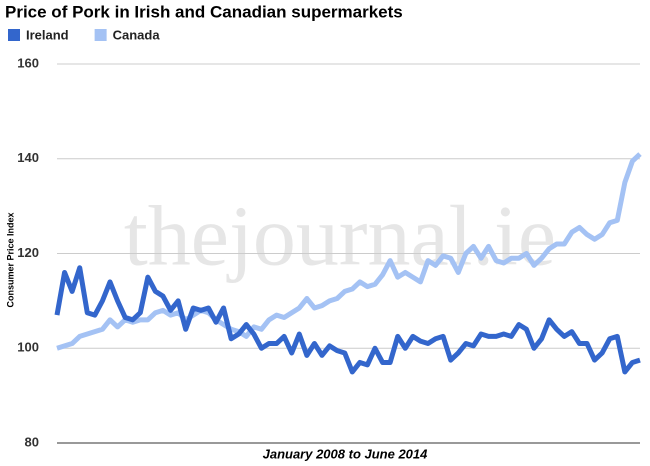  What do you see at coordinates (10, 259) in the screenshot?
I see `y-axis-label: Consumer Price Index` at bounding box center [10, 259].